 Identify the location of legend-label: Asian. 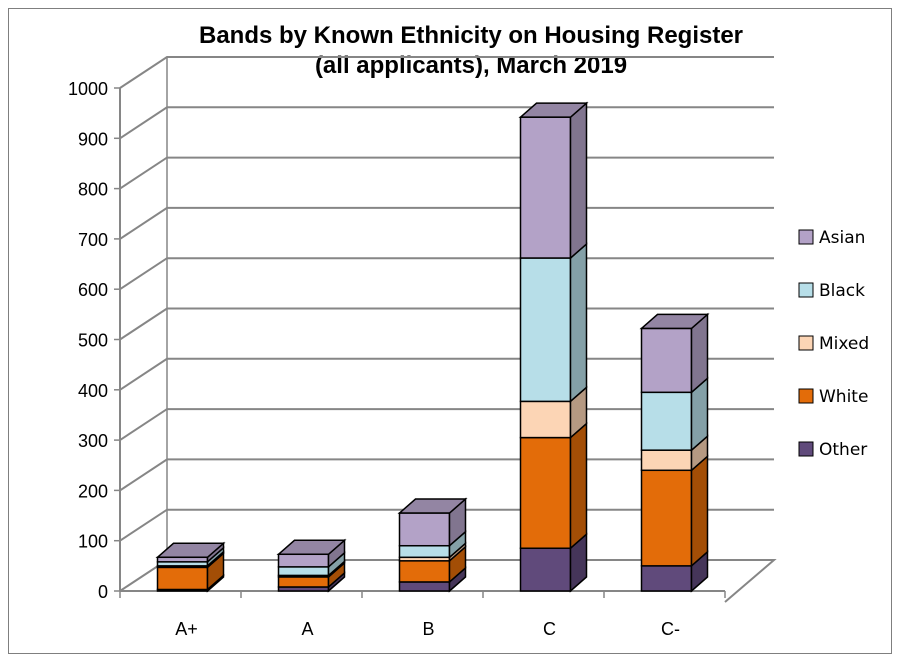
(842, 238).